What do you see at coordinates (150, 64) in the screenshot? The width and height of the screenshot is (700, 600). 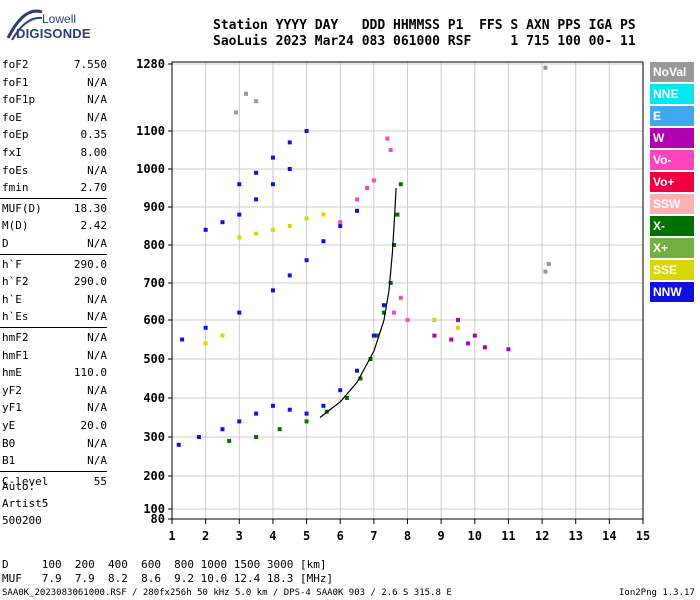 I see `y-tick-label: 1280` at bounding box center [150, 64].